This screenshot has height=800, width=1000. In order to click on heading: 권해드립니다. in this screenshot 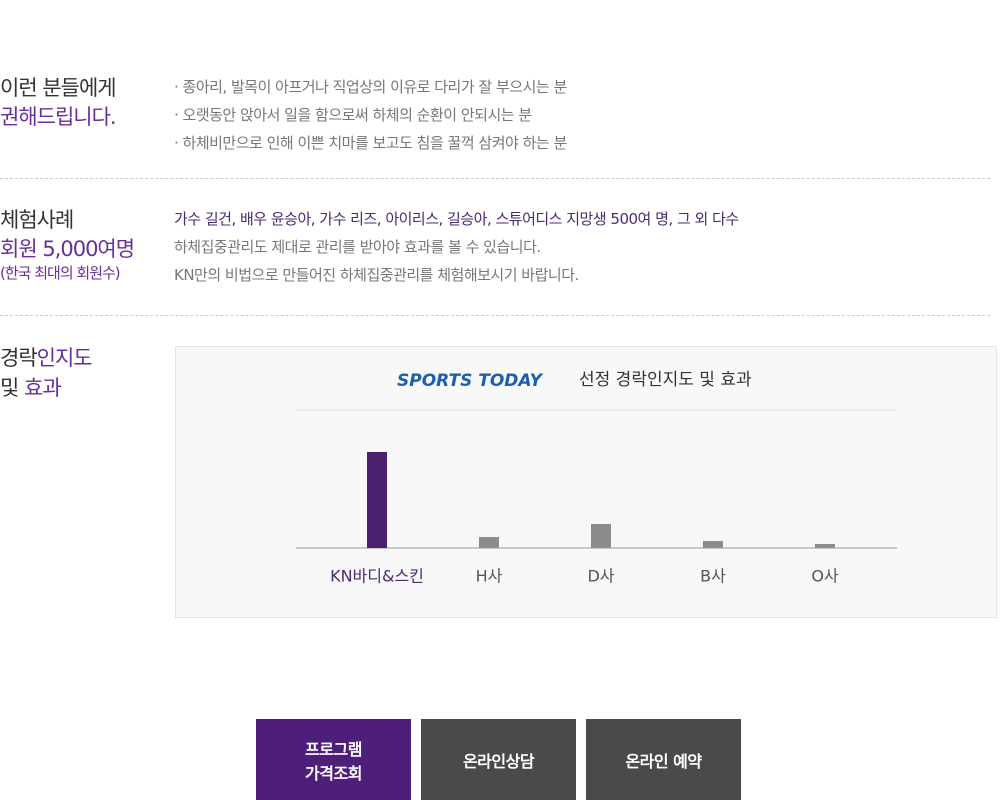, I will do `click(58, 117)`.